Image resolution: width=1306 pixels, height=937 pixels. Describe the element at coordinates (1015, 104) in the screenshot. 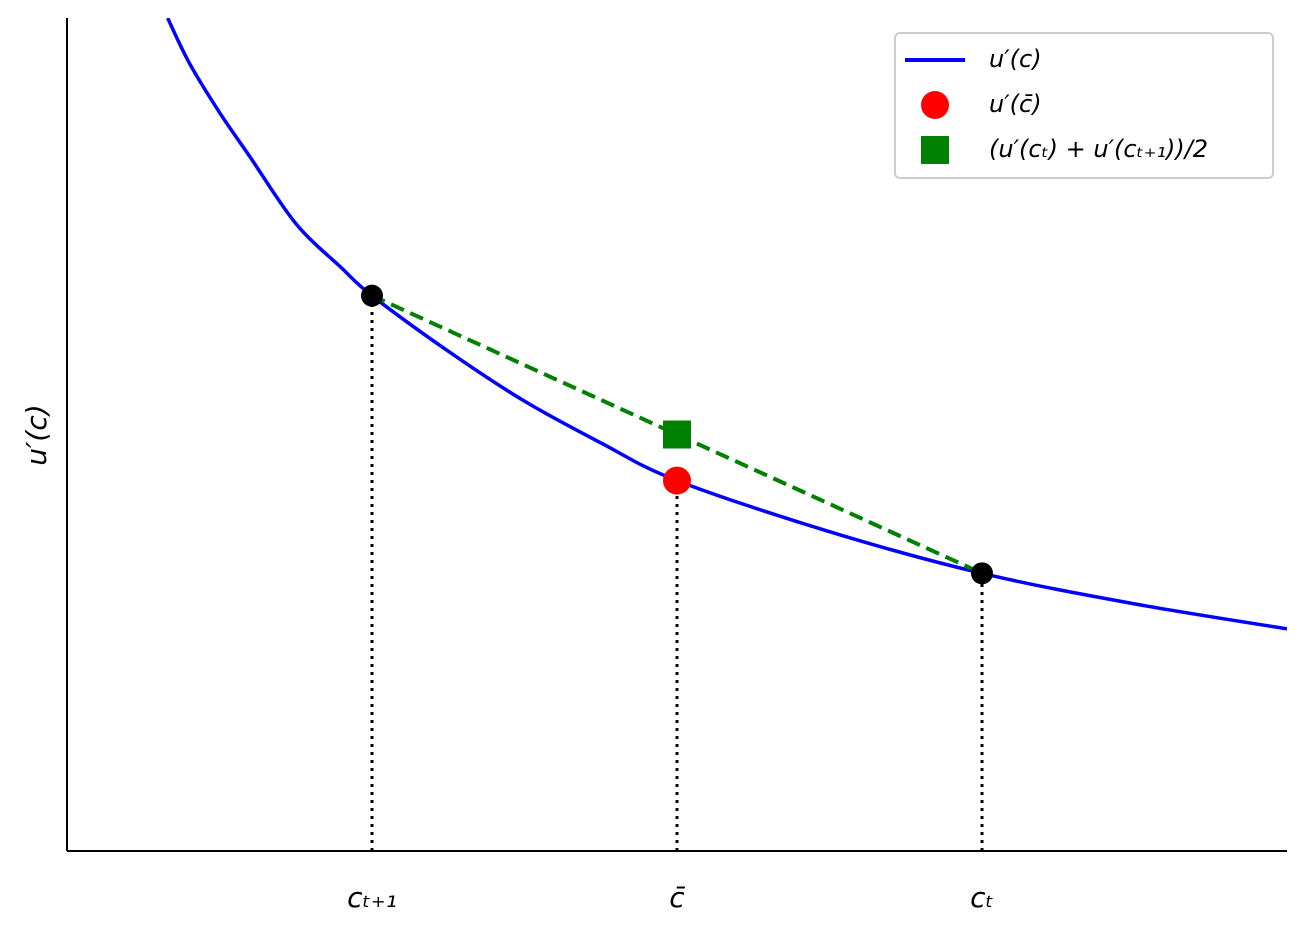

I see `legend-label: u′(c̄)` at that location.